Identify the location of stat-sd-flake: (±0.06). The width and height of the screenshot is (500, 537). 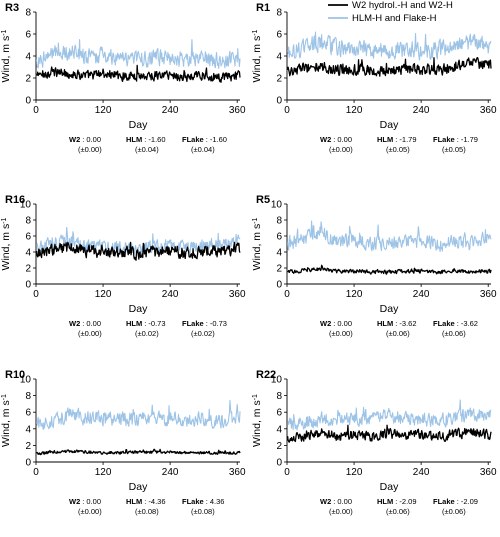
(454, 333).